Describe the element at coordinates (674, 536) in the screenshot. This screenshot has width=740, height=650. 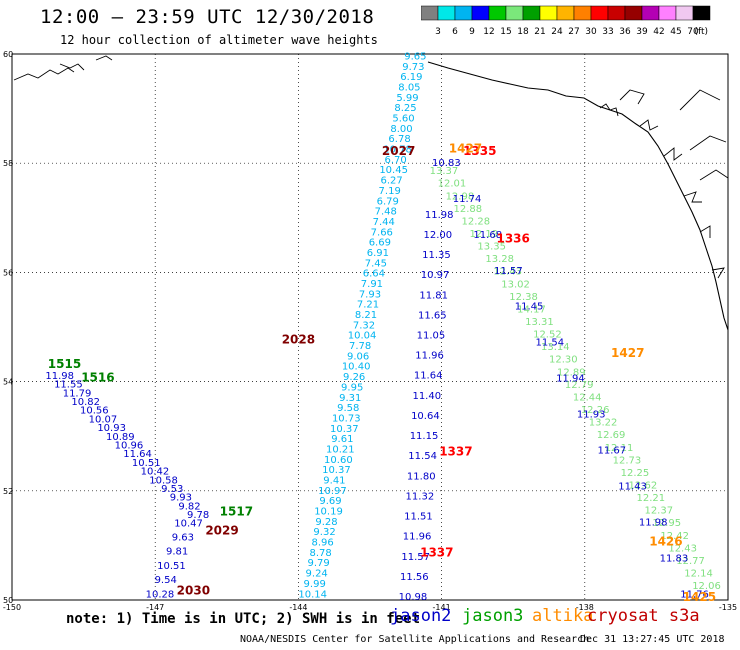
I see `wave-height-value: 12.42` at that location.